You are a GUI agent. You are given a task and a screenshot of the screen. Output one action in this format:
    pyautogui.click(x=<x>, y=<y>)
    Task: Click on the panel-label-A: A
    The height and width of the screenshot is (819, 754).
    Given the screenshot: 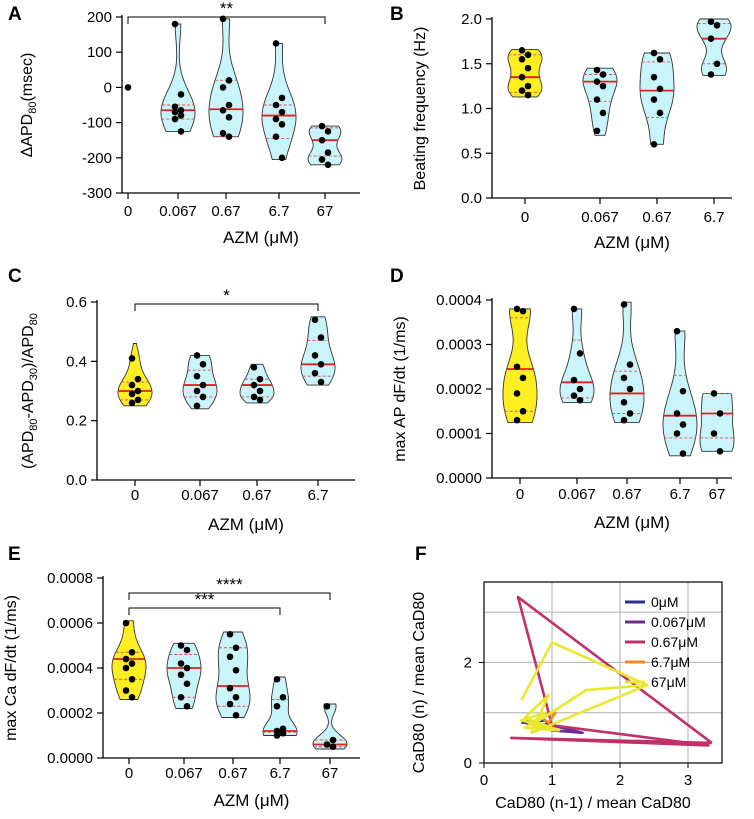 What is the action you would take?
    pyautogui.click(x=15, y=14)
    